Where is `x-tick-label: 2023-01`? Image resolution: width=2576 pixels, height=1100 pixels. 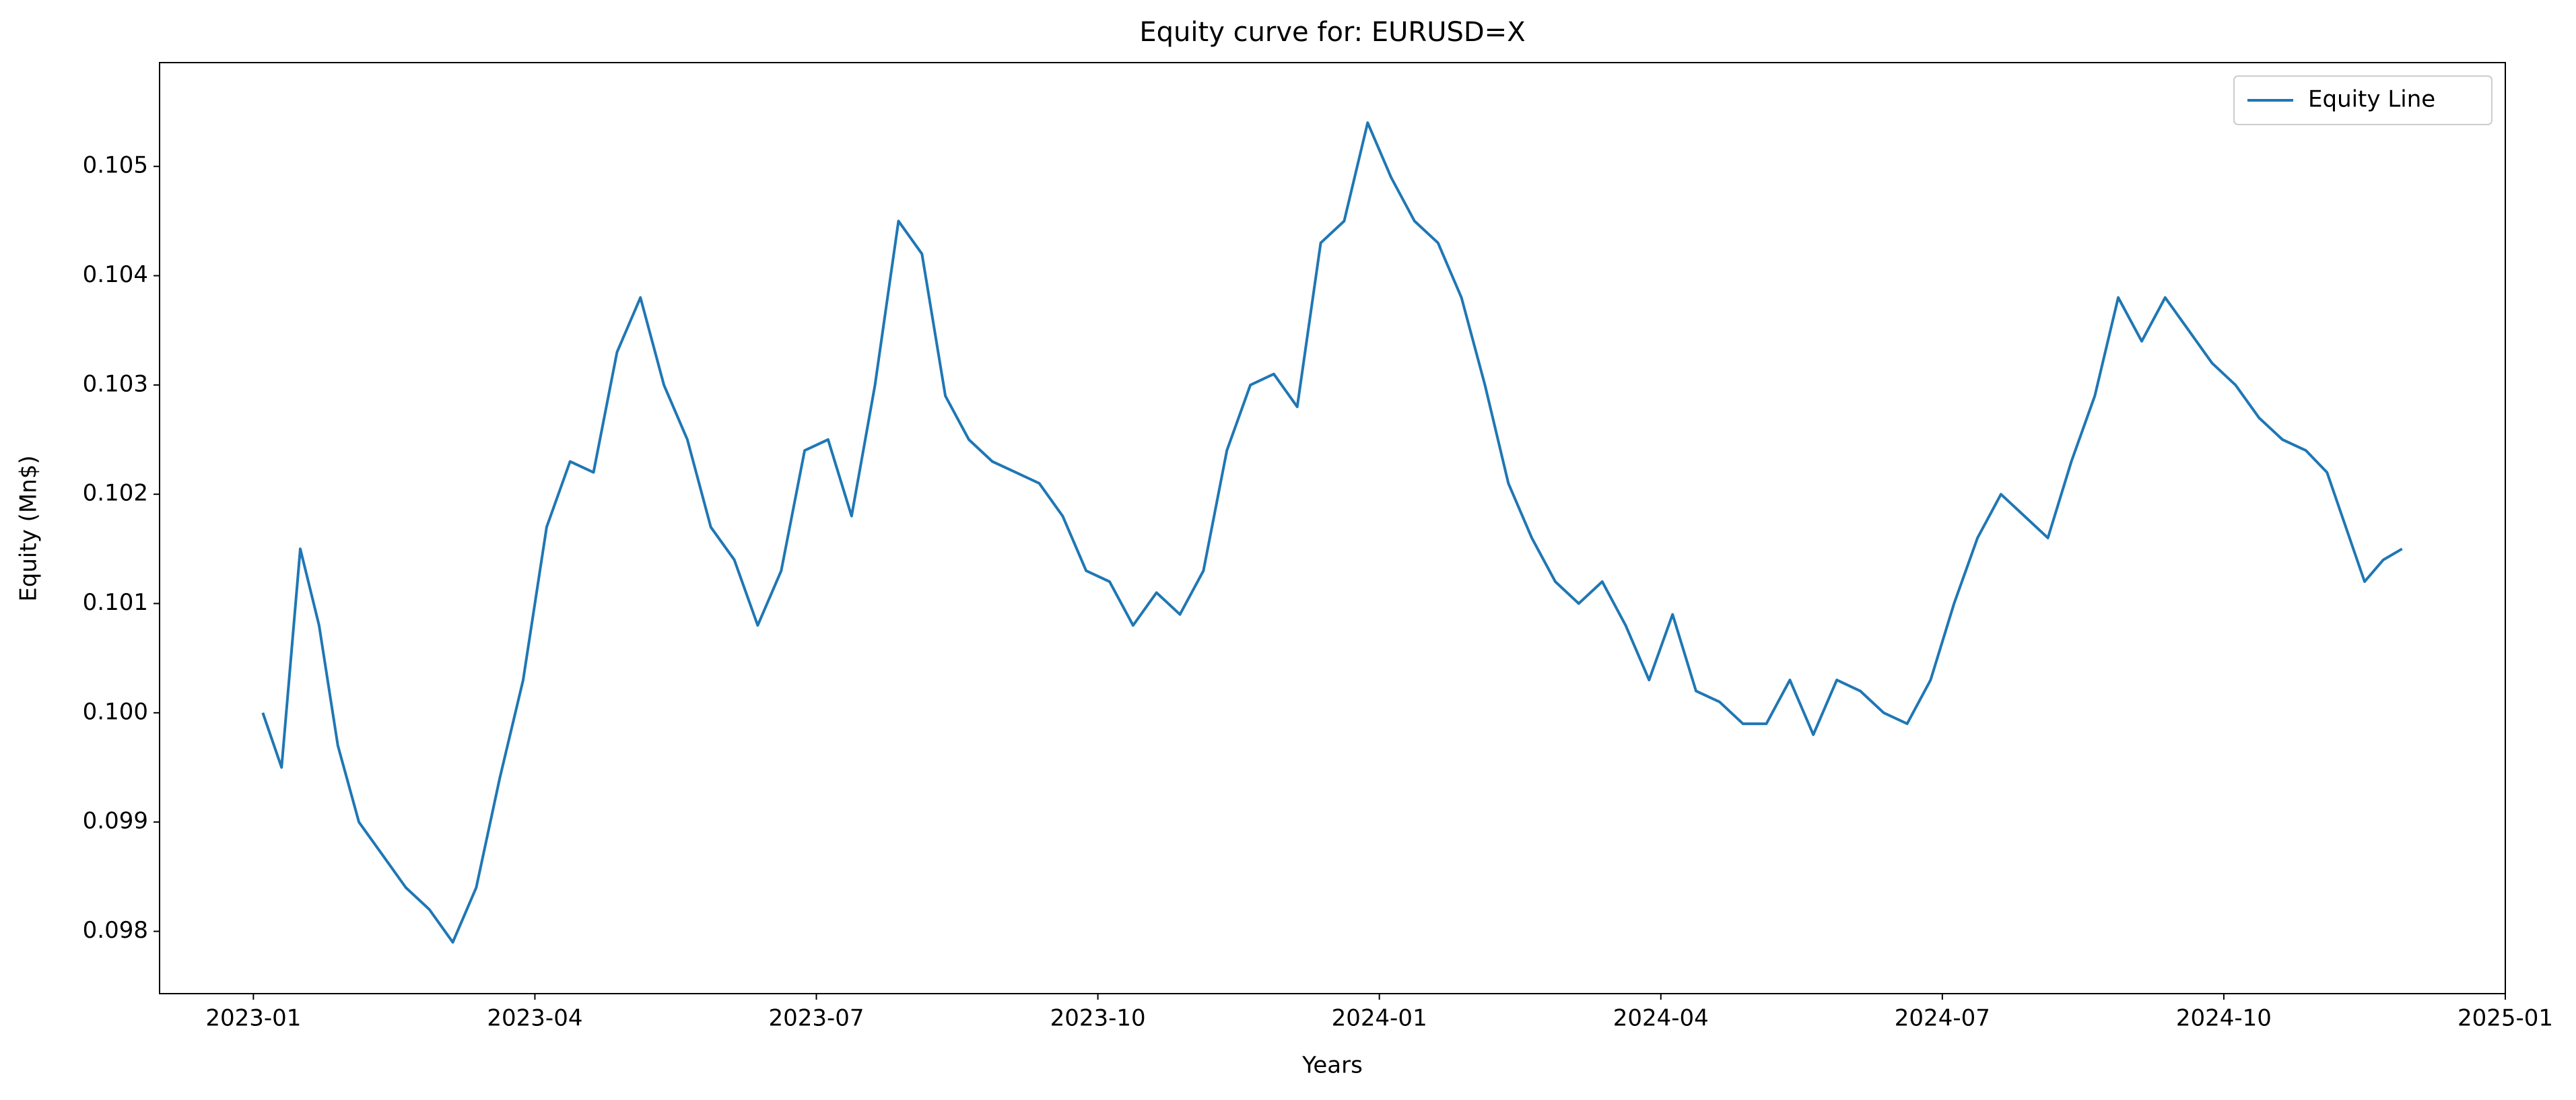
x-tick-label: 2023-01 is located at coordinates (253, 1018).